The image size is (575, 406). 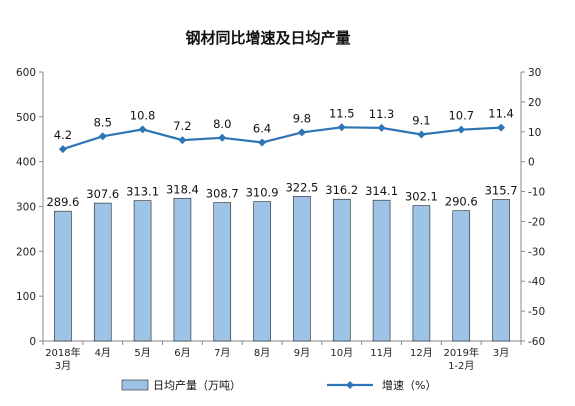 What do you see at coordinates (536, 312) in the screenshot?
I see `right-axis-tick-label: -50` at bounding box center [536, 312].